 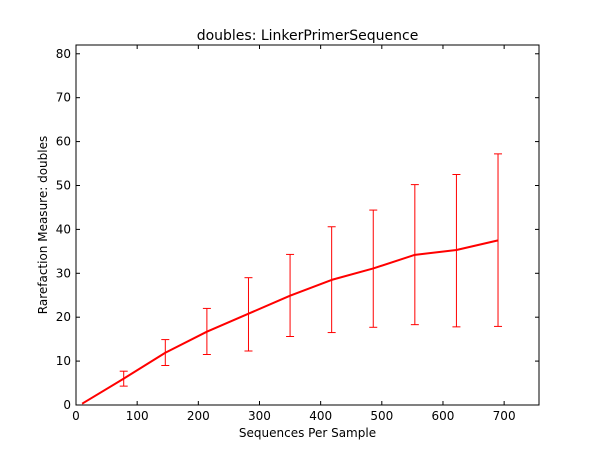 I want to click on y-tick-label: 0, so click(x=67, y=405).